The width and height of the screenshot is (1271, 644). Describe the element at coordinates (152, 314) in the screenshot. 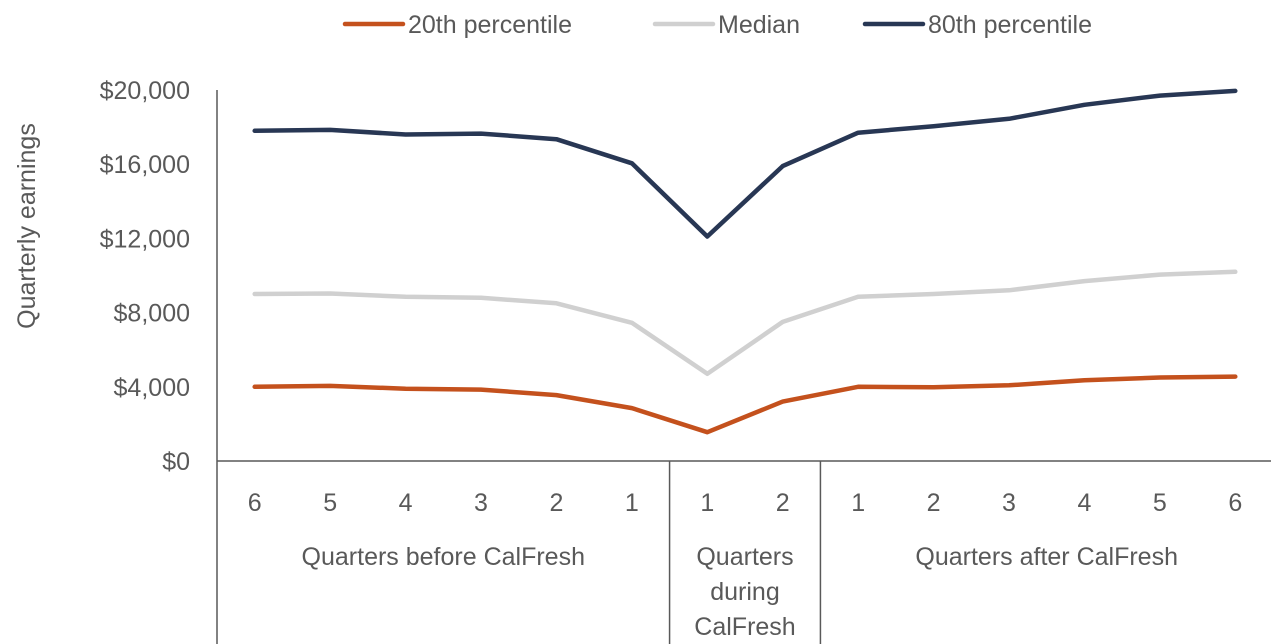

I see `y-tick-label: $8,000` at that location.